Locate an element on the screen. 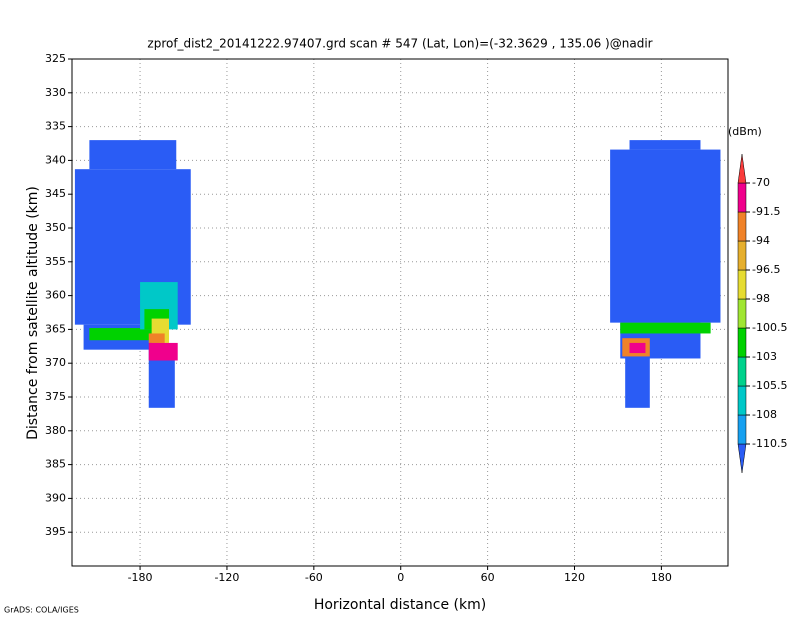  y-tick-label: 360 is located at coordinates (55, 295).